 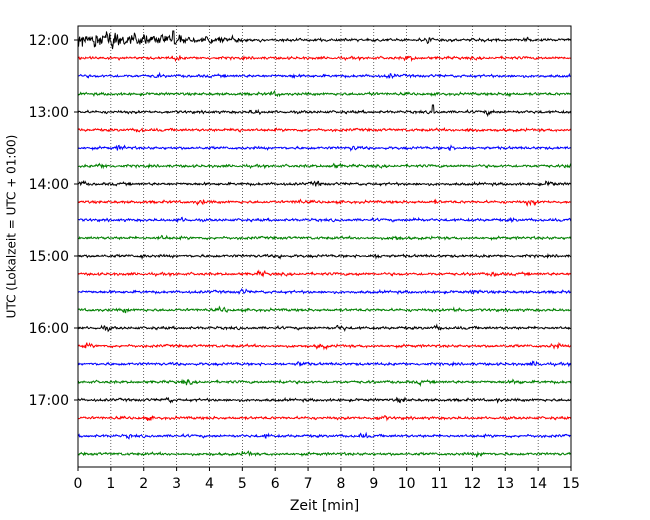 What do you see at coordinates (49, 401) in the screenshot?
I see `y-tick-label: 17:00` at bounding box center [49, 401].